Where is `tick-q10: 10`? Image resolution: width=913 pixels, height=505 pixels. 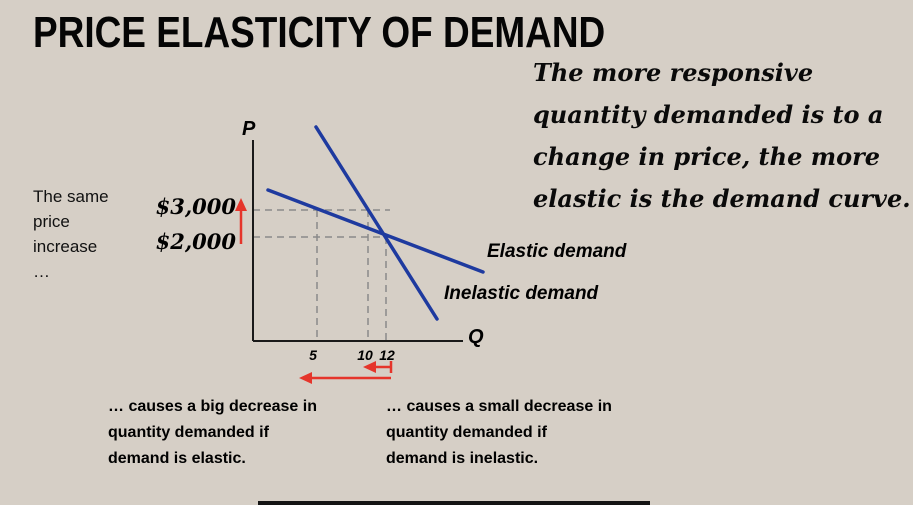 tick-q10: 10 is located at coordinates (365, 355).